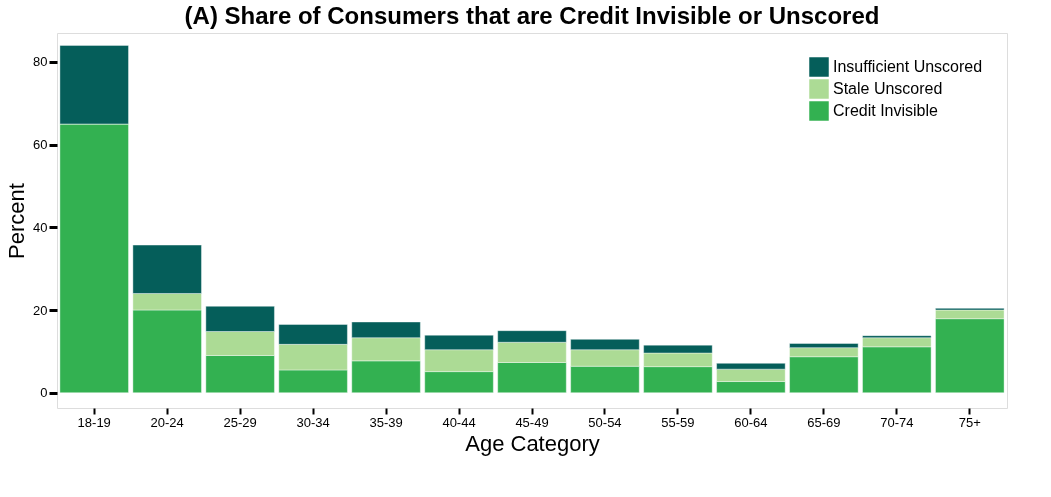 This screenshot has height=497, width=1051. Describe the element at coordinates (167, 422) in the screenshot. I see `x-tick-label: 20-24` at that location.